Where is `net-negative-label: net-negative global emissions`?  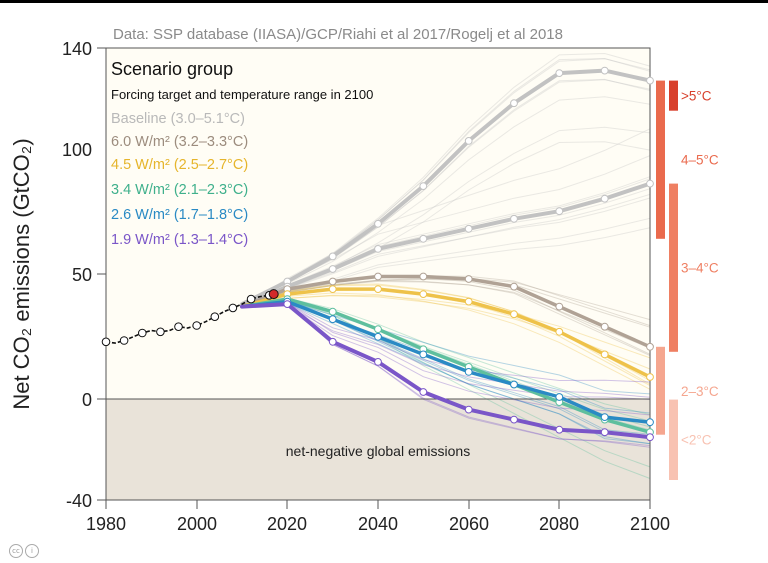 net-negative-label: net-negative global emissions is located at coordinates (378, 451).